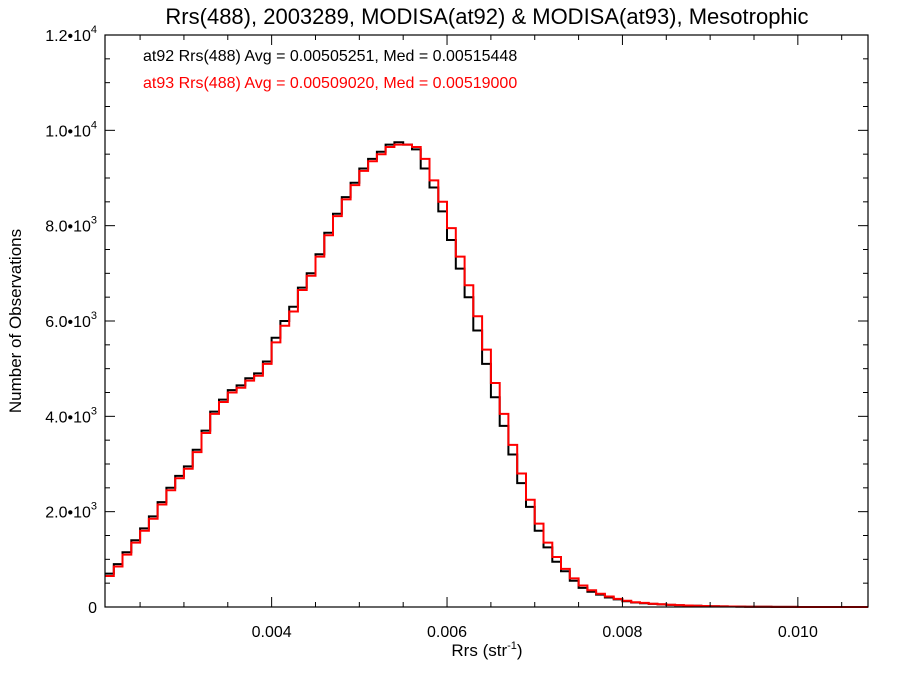 This screenshot has width=900, height=675. What do you see at coordinates (71, 320) in the screenshot?
I see `y-tick-label: 6.0•103` at bounding box center [71, 320].